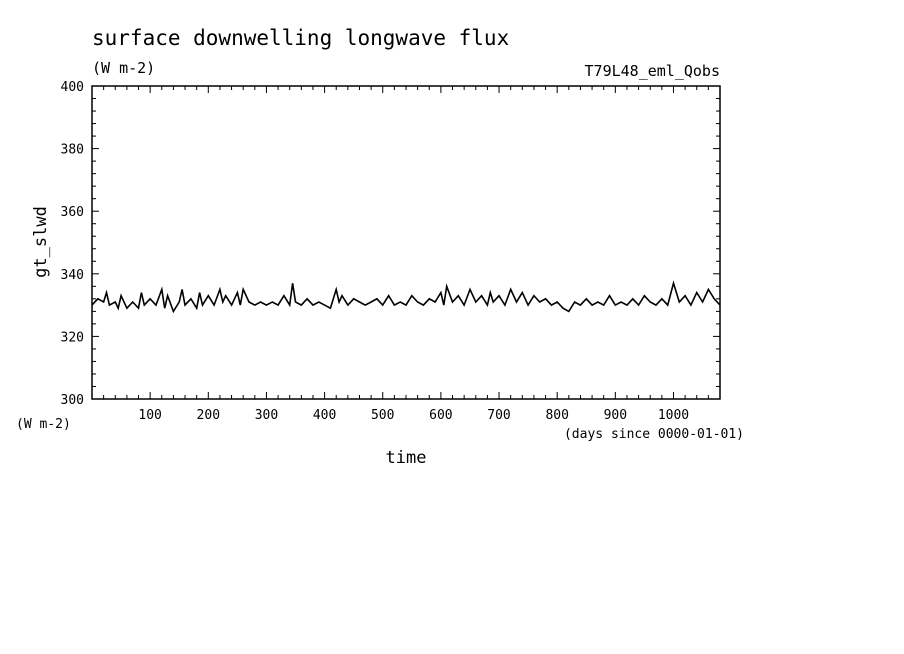 This screenshot has height=654, width=904. Describe the element at coordinates (41, 242) in the screenshot. I see `y-axis-title: gt_slwd` at that location.